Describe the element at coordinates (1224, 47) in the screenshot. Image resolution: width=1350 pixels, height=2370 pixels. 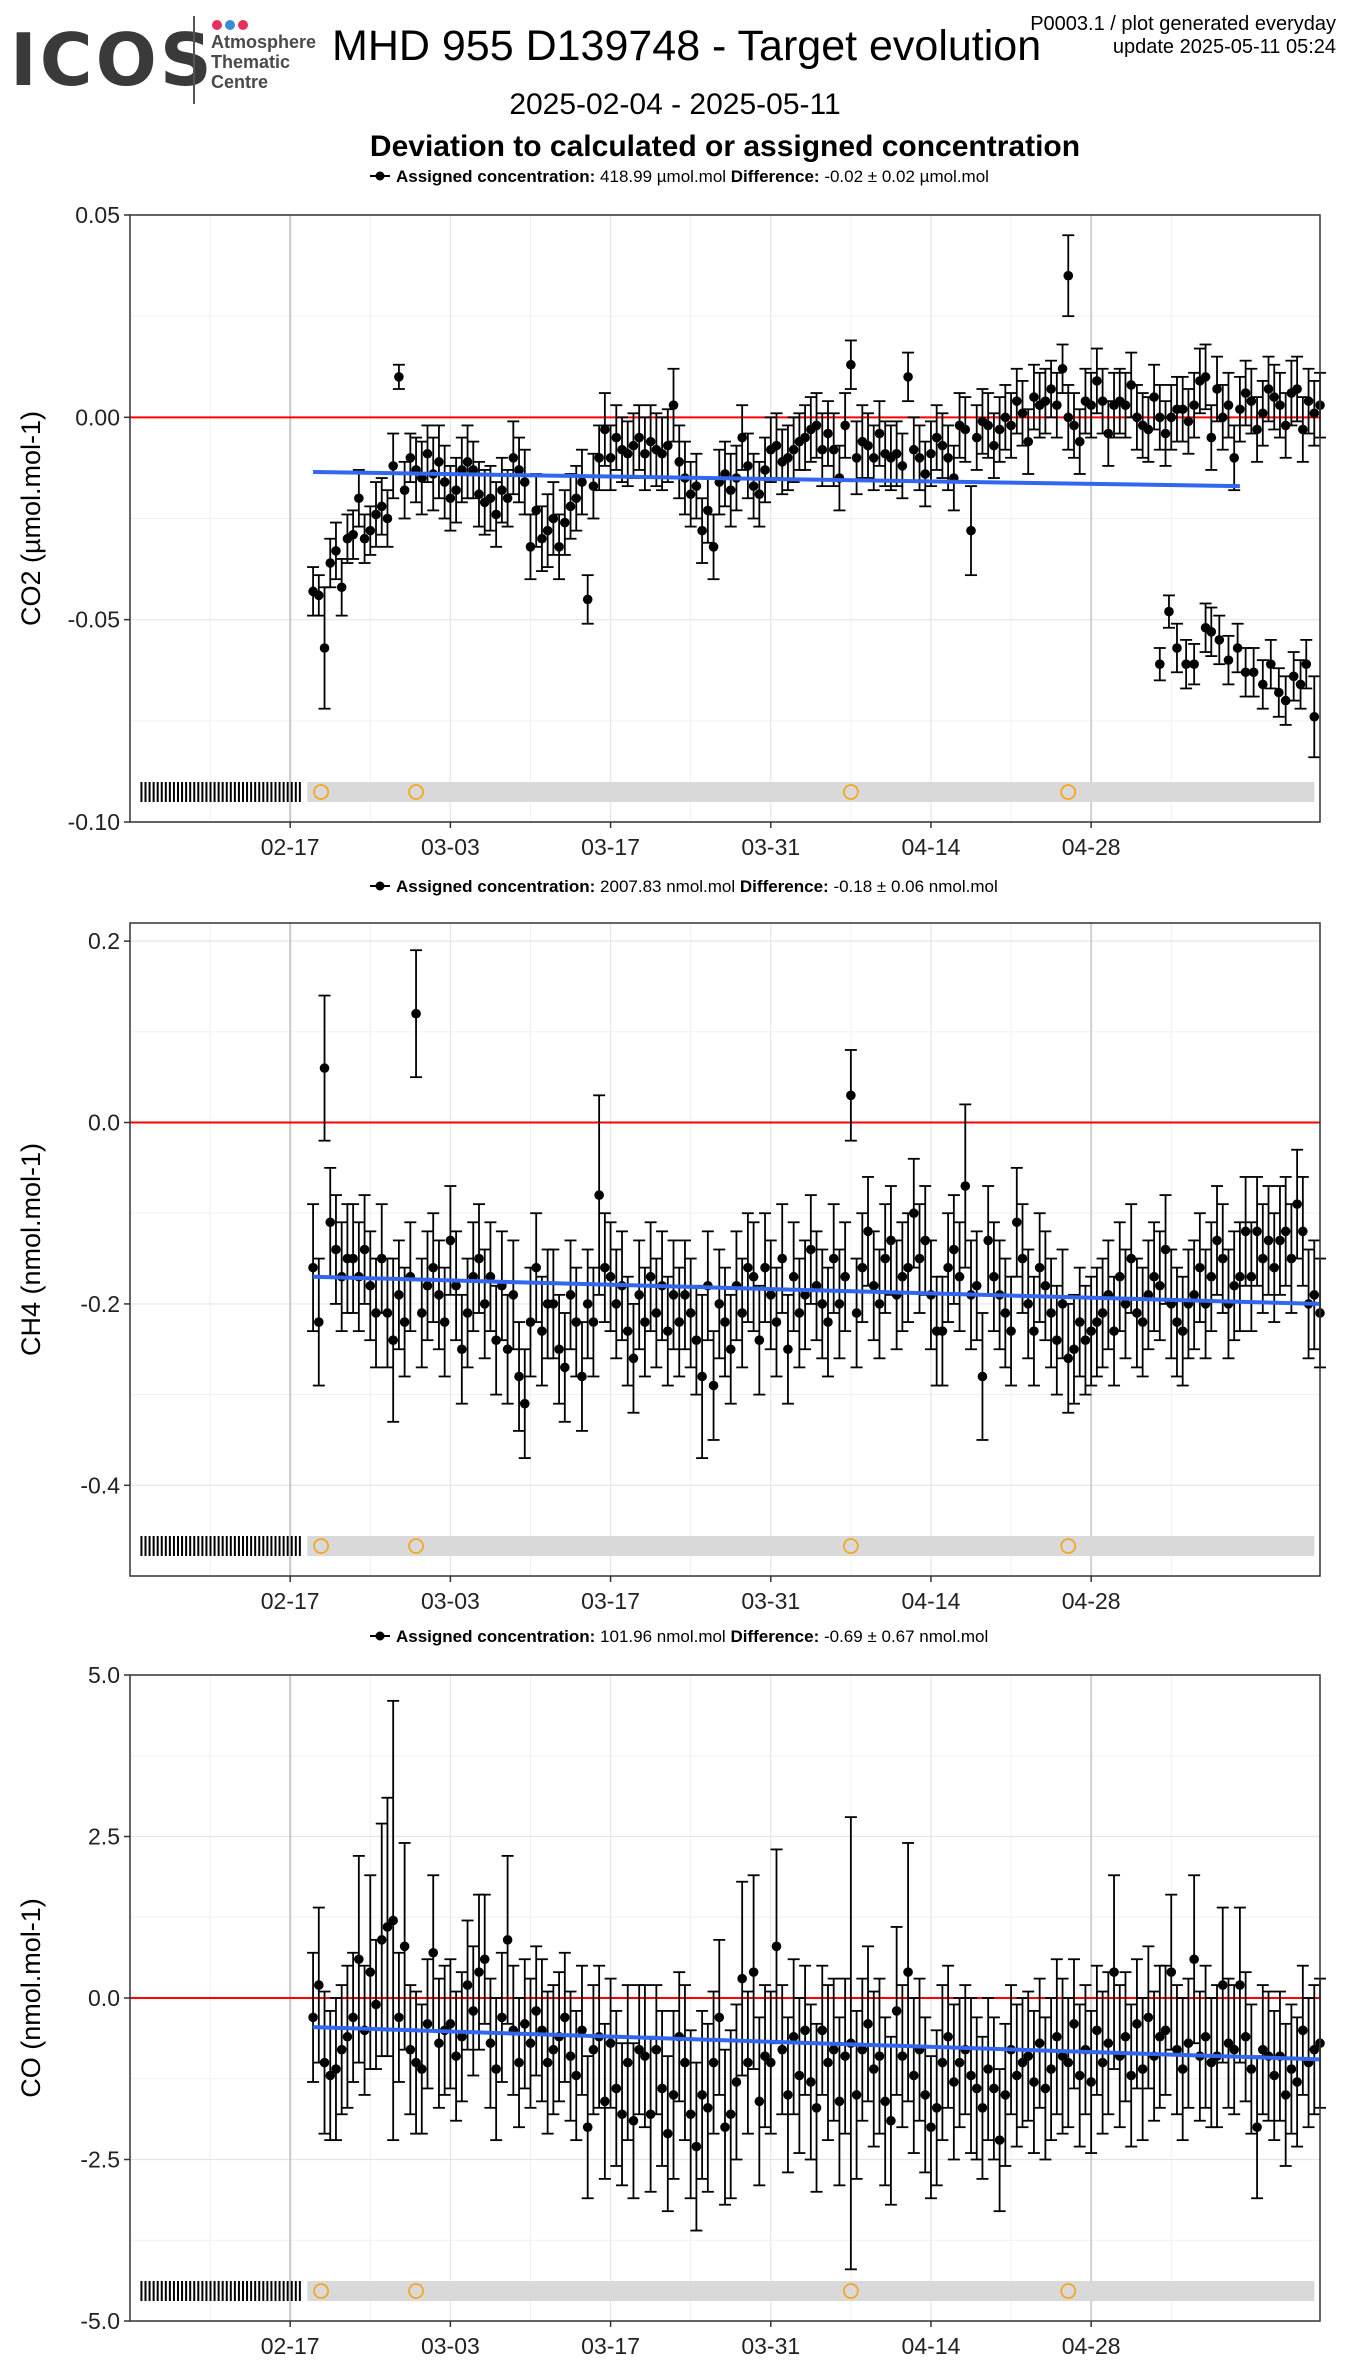
I see `update-time: update 2025-05-11 05:24` at that location.